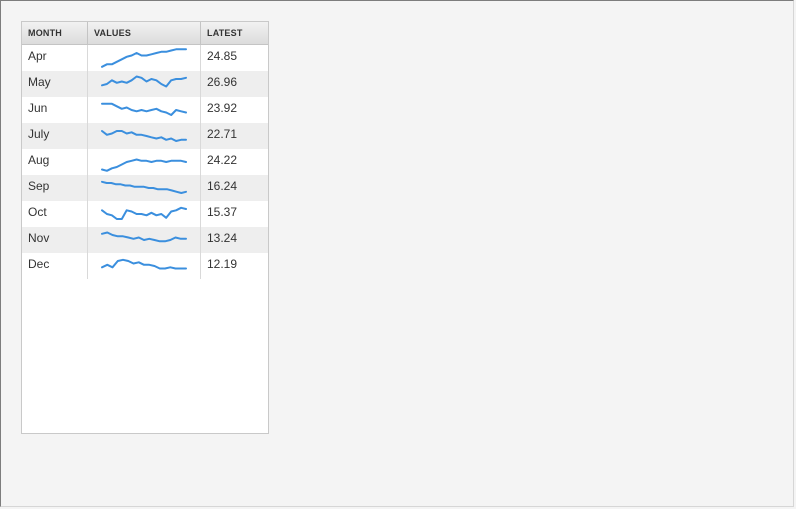 The width and height of the screenshot is (796, 509). I want to click on table-row: Aug 24.22, so click(145, 162).